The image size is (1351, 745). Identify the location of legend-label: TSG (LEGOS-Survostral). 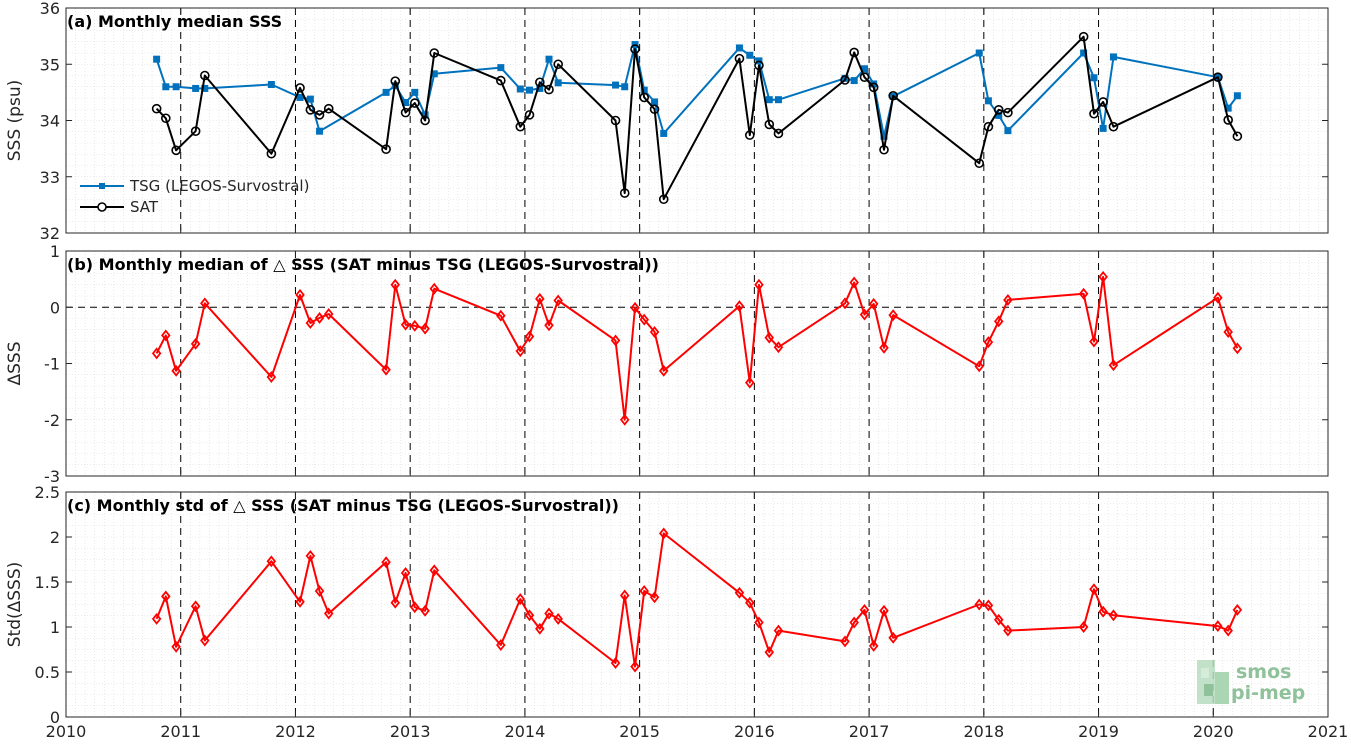
(219, 186).